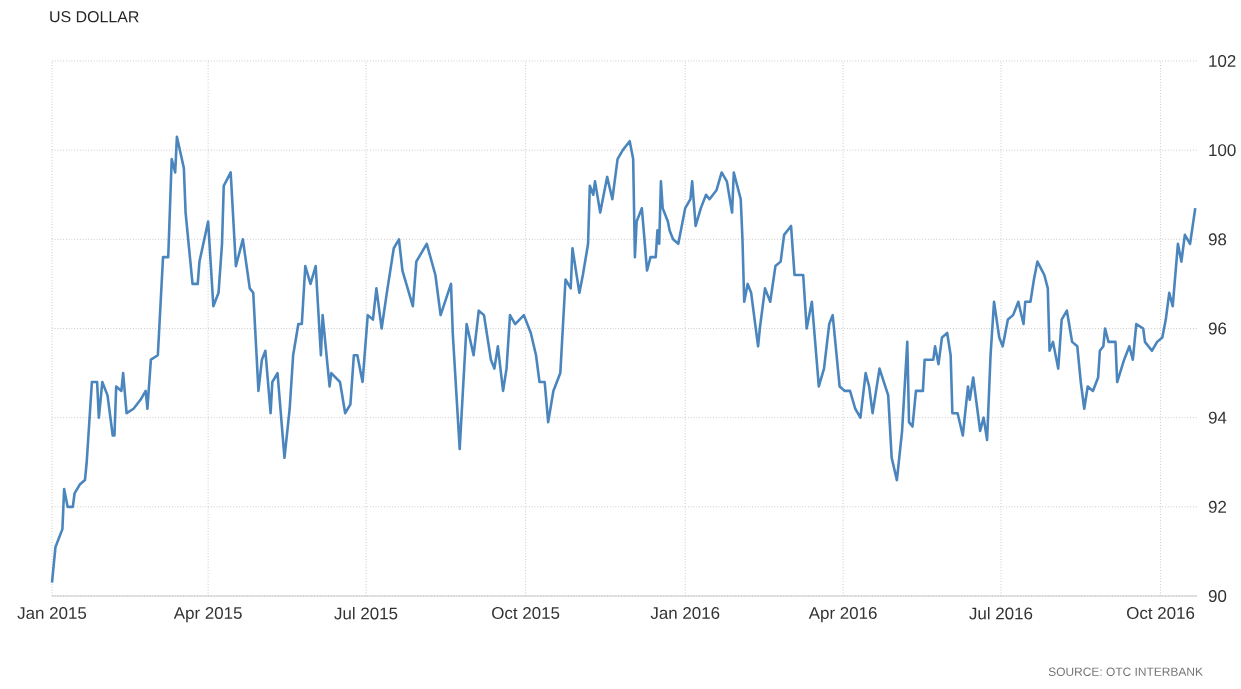  What do you see at coordinates (842, 615) in the screenshot?
I see `x-tick-label: Apr 2016` at bounding box center [842, 615].